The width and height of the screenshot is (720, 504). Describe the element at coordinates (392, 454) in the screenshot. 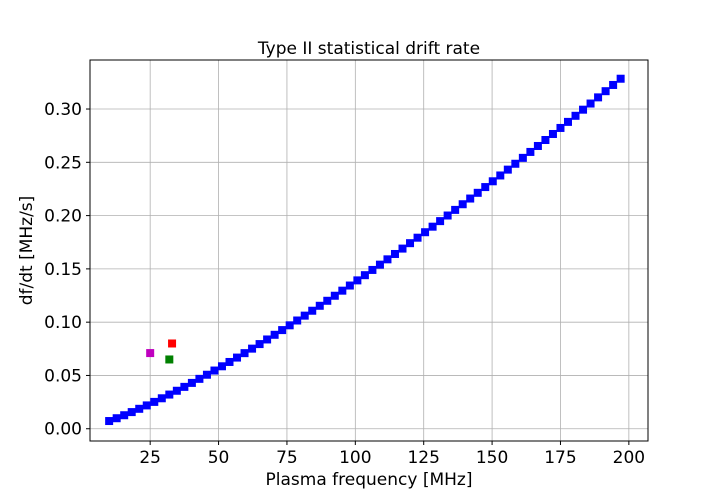

I see `x-axis-ticks: 25 50 75 100 125 150 175 200` at that location.